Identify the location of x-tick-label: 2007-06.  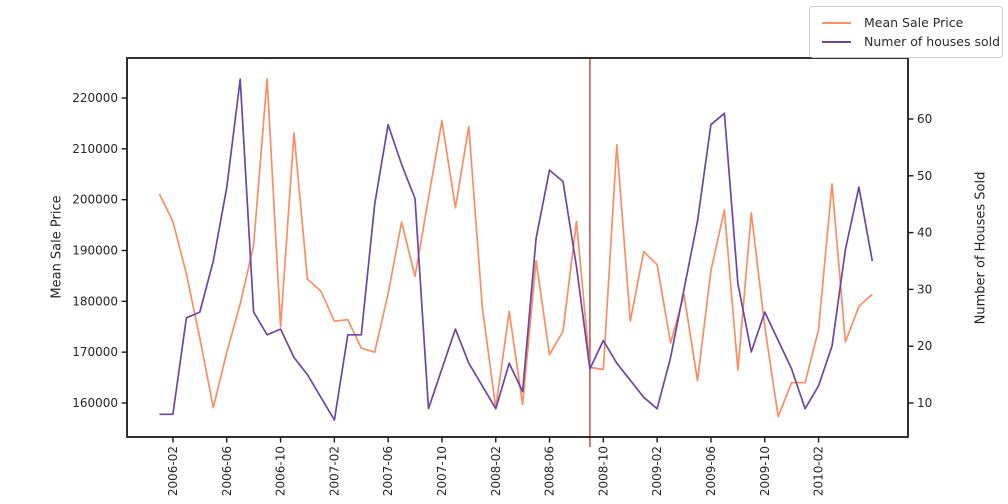
(388, 471).